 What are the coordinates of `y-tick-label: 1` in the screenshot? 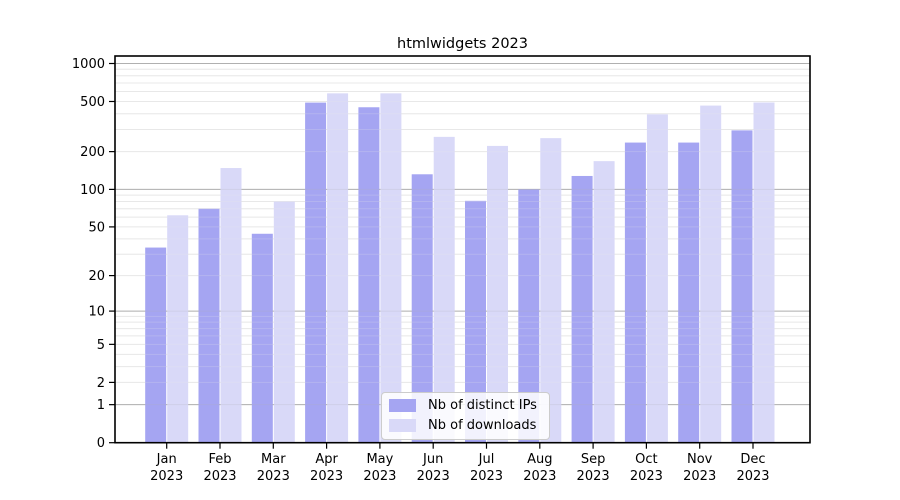 It's located at (101, 405).